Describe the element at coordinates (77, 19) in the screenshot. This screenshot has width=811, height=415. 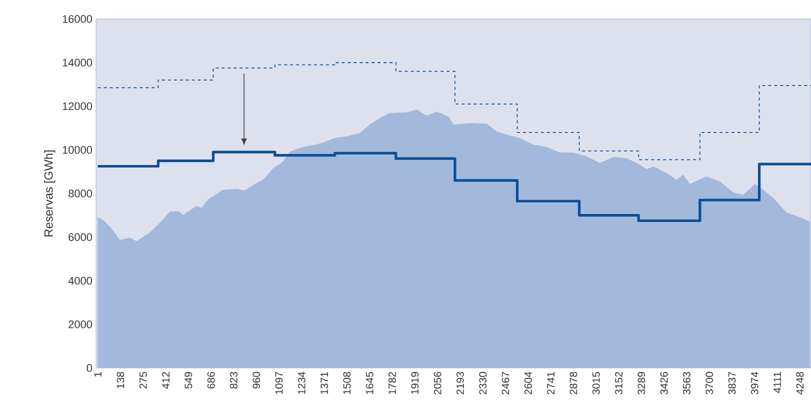
I see `y-tick-label: 16000` at that location.